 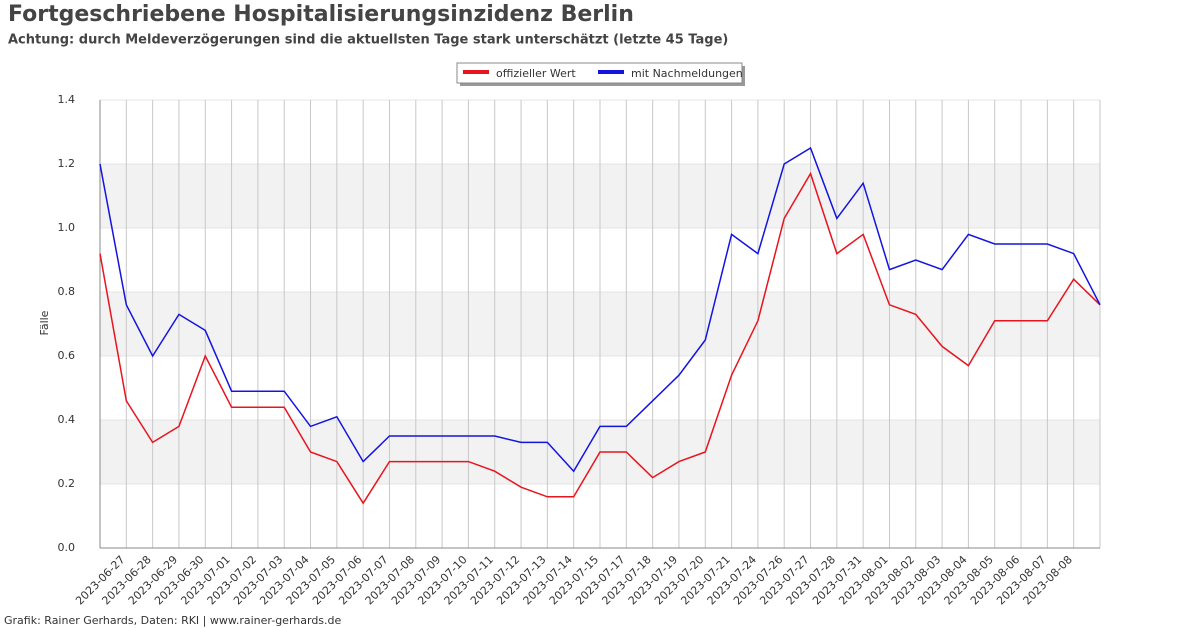 What do you see at coordinates (67, 291) in the screenshot?
I see `y-tick-label: 0.8` at bounding box center [67, 291].